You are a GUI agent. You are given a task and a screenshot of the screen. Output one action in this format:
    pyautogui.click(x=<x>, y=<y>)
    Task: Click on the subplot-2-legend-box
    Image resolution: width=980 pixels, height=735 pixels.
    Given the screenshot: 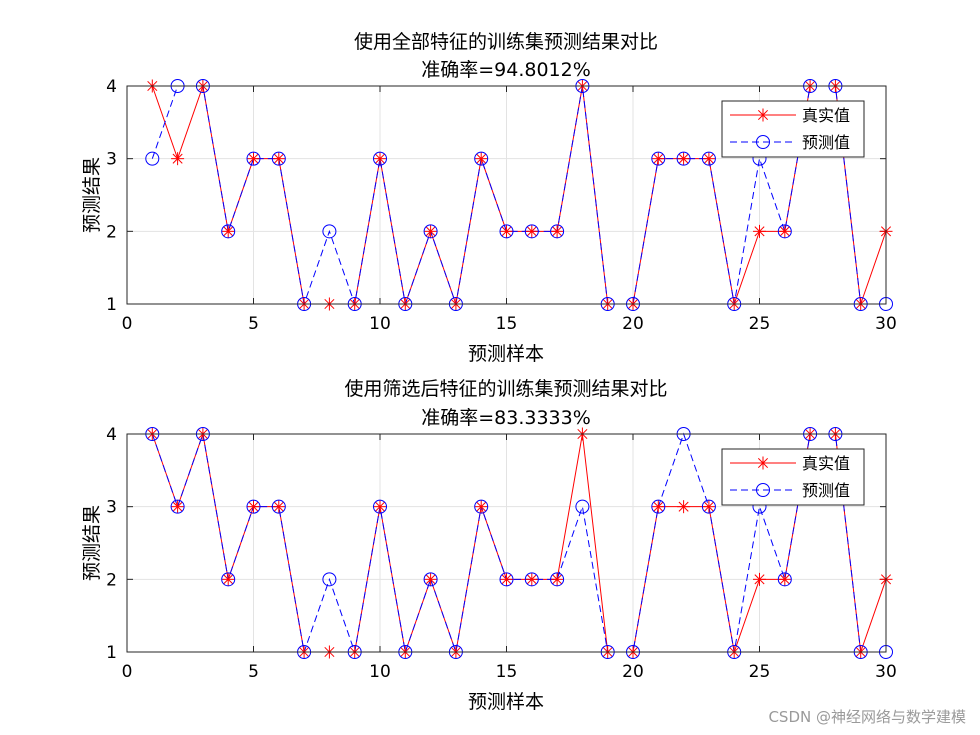 What is the action you would take?
    pyautogui.click(x=793, y=477)
    